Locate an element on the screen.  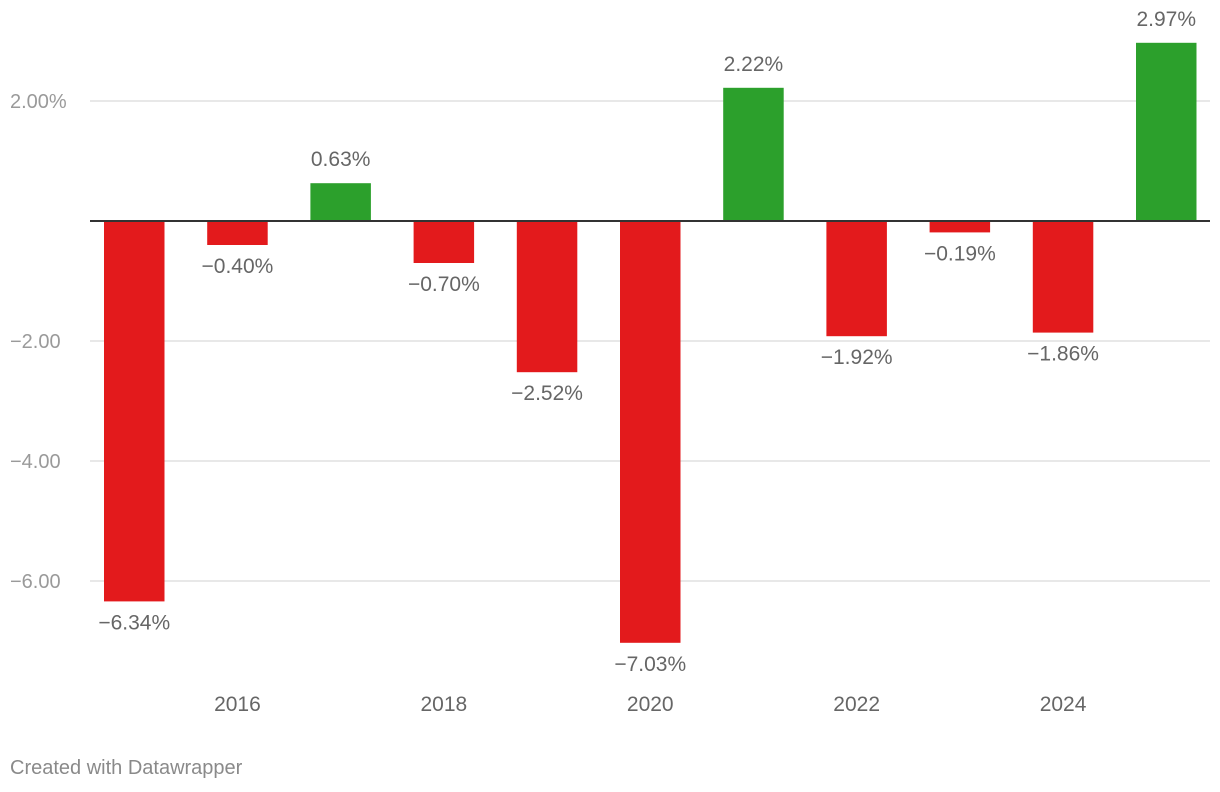
y-axis-ticks: 2.00% −2.00 −4.00 −6.00 is located at coordinates (38, 342).